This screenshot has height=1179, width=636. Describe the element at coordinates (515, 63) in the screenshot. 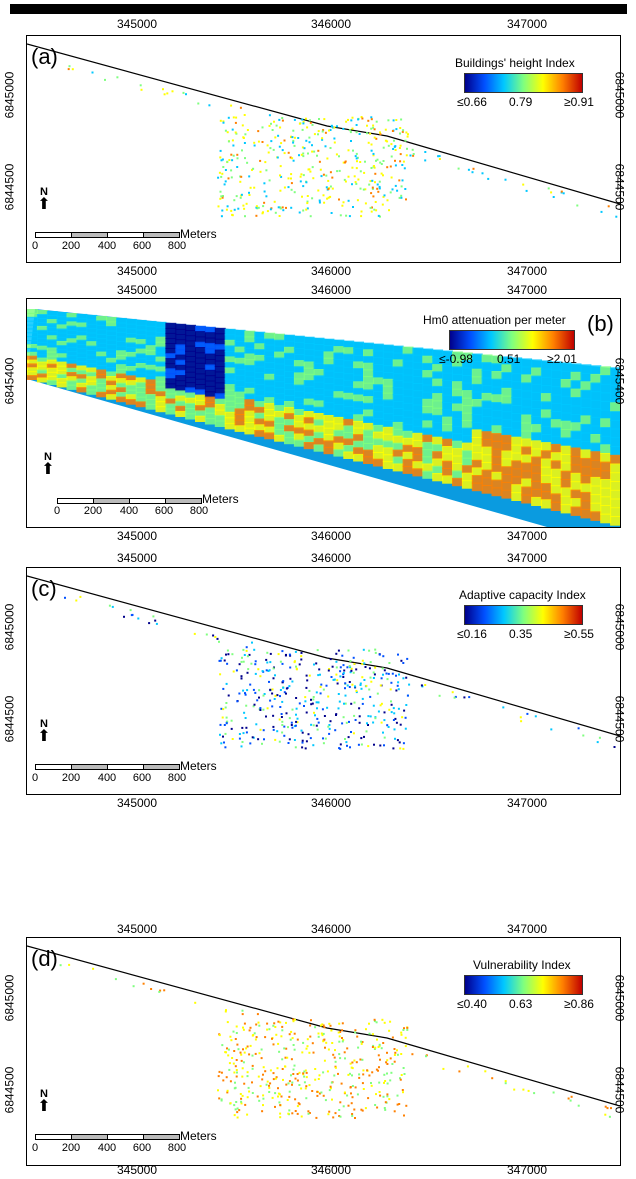

I see `legend-title-a: Buildings' height Index` at that location.